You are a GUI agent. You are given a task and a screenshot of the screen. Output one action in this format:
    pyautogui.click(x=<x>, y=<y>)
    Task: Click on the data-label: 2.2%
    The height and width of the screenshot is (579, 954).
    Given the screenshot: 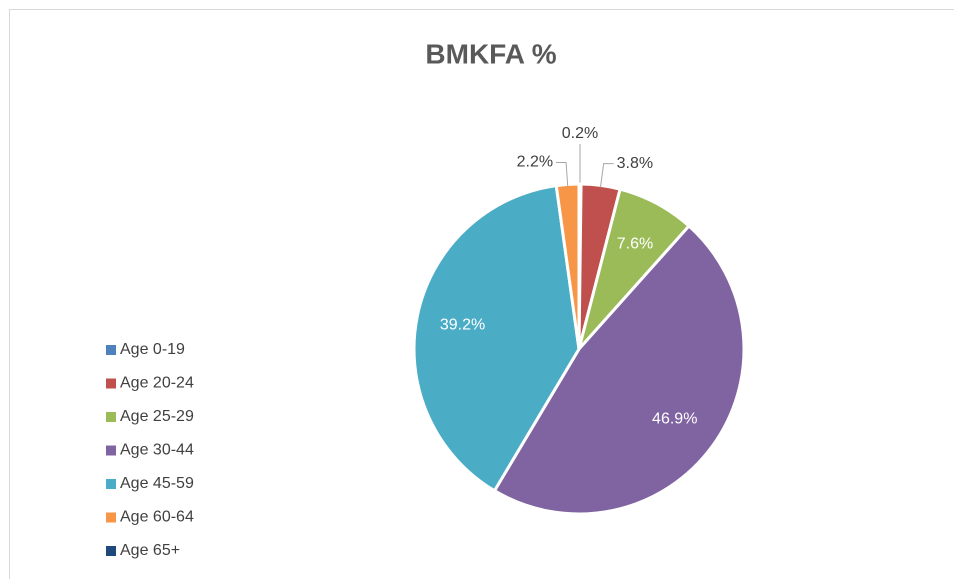 What is the action you would take?
    pyautogui.click(x=535, y=162)
    